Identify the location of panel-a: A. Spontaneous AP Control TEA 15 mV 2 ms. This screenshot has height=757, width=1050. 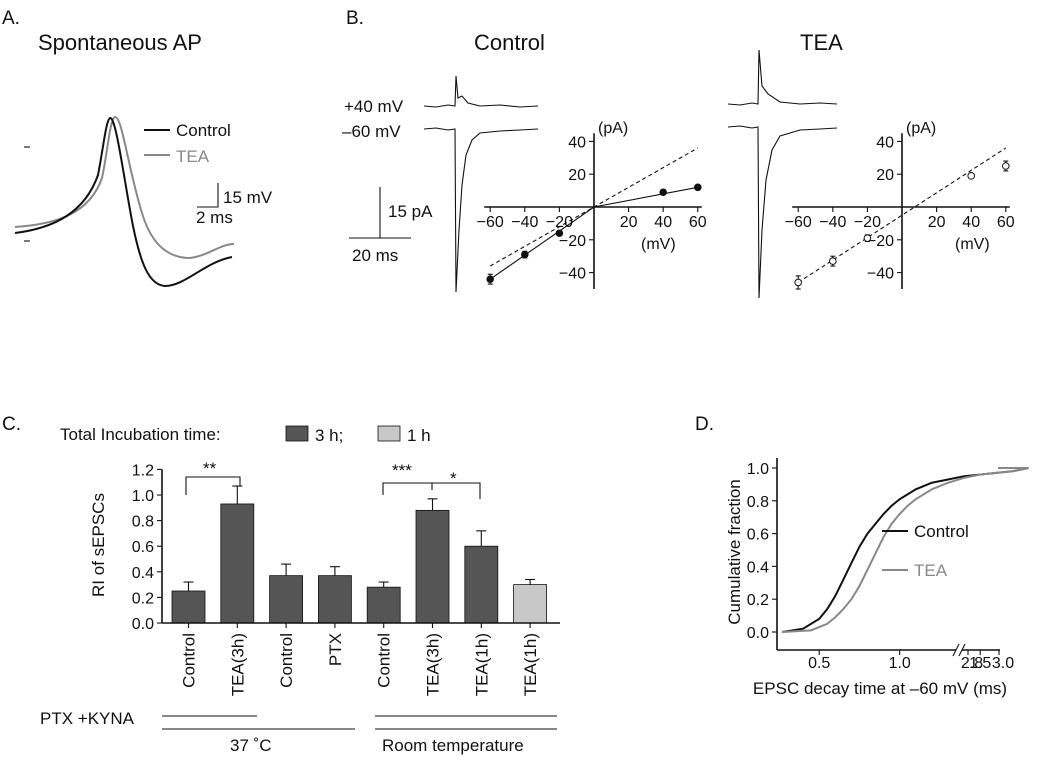
(137, 148).